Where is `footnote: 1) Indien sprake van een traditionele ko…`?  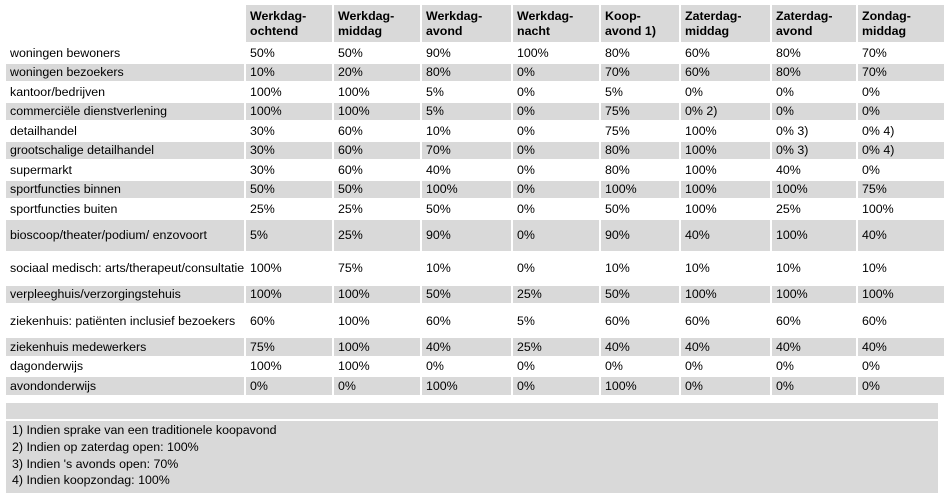
footnote: 1) Indien sprake van een traditionele ko… is located at coordinates (144, 430).